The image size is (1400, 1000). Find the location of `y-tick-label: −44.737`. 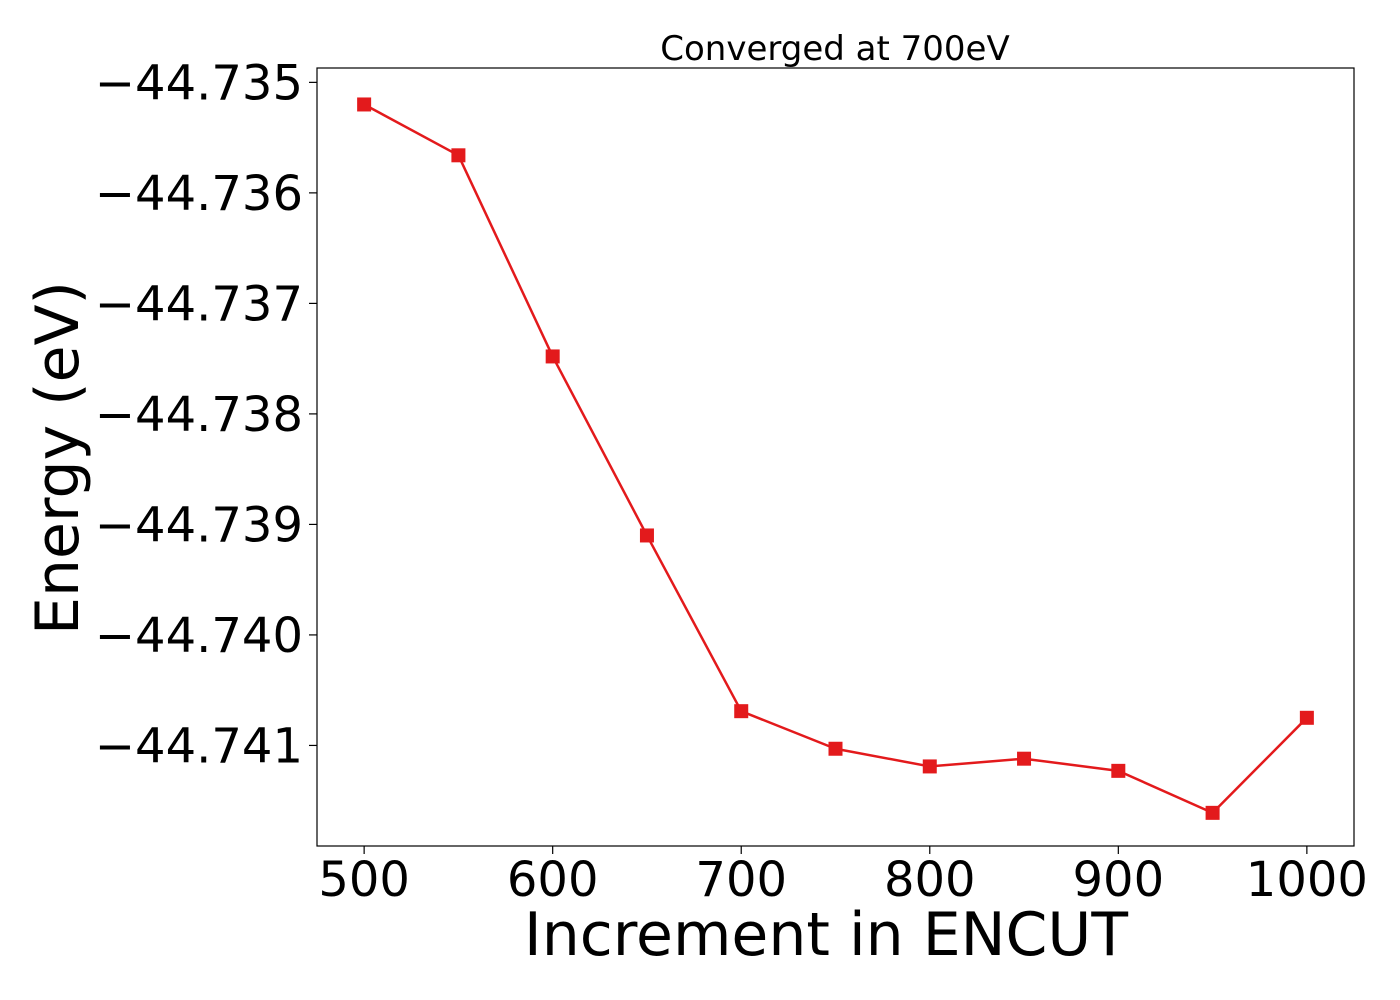

y-tick-label: −44.737 is located at coordinates (199, 304).